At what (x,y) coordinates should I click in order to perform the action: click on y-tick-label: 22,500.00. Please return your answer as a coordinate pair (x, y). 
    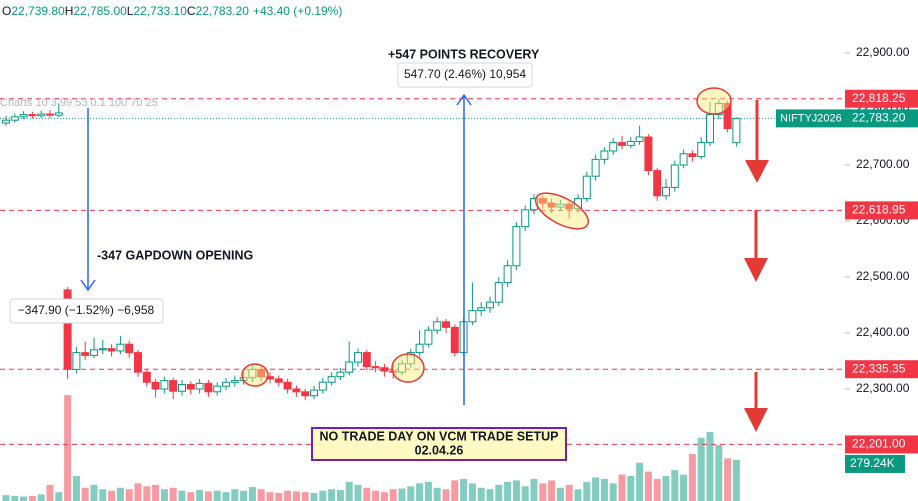
    Looking at the image, I should click on (883, 276).